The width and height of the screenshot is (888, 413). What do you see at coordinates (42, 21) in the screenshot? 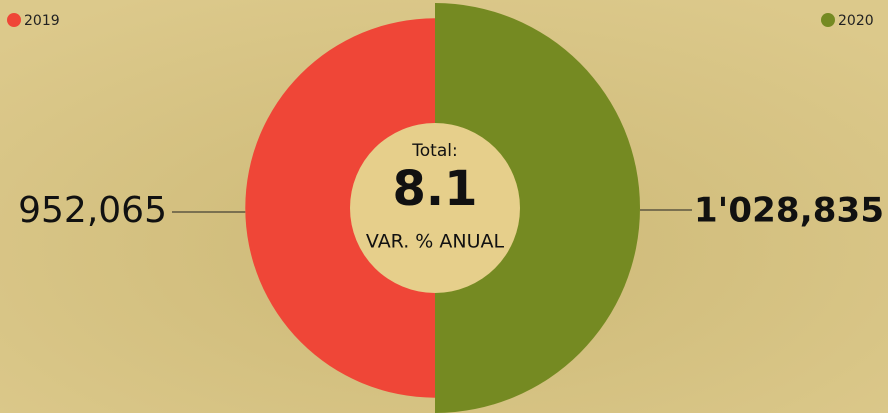
I see `legend-label: 2019` at bounding box center [42, 21].